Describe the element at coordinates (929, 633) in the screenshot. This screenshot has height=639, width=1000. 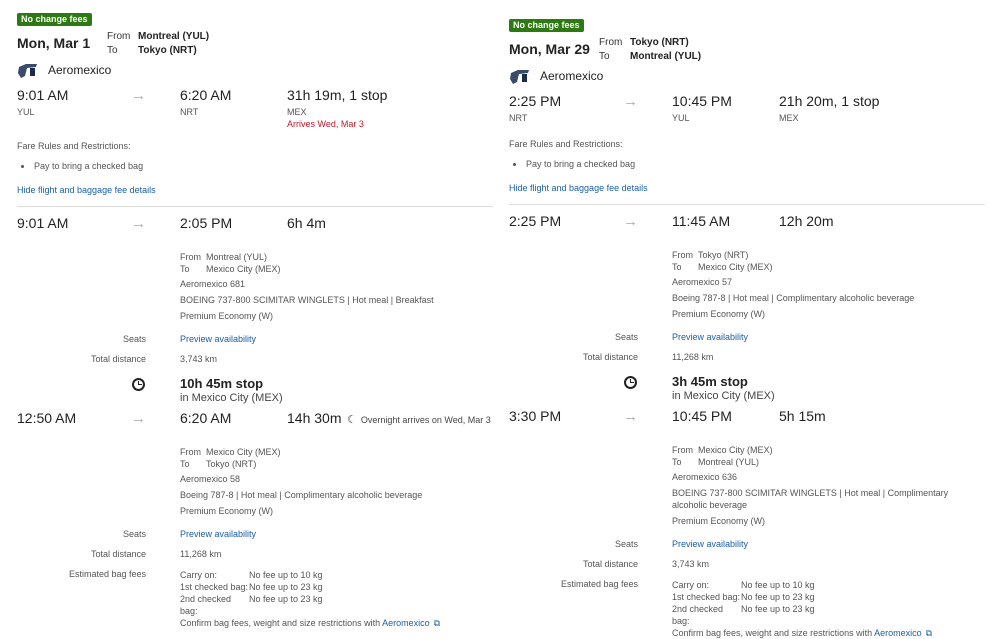
I see `external-link-icon: ⧉` at that location.